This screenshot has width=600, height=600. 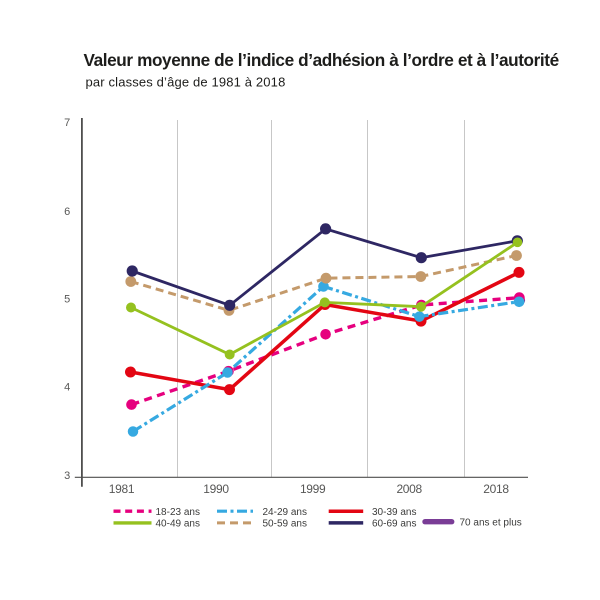 I want to click on svg-text: 5, so click(x=67, y=300).